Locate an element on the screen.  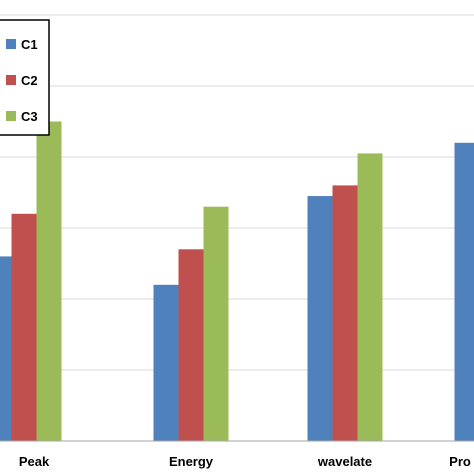
bar-c2-energy is located at coordinates (191, 345).